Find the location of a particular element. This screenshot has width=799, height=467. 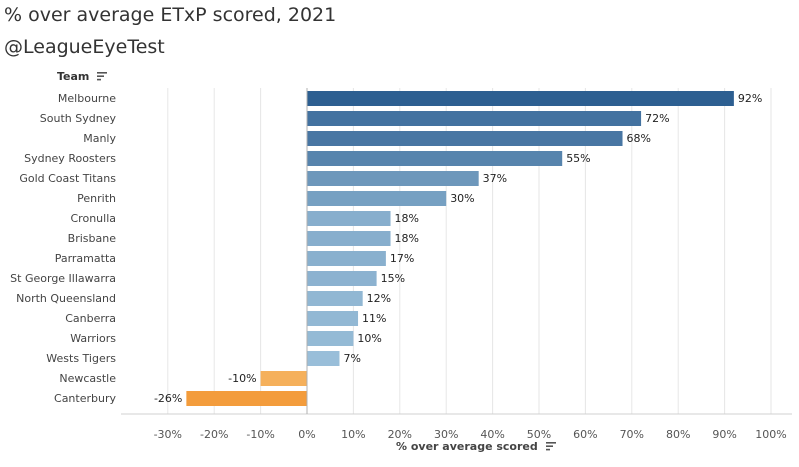

data-label: 68% is located at coordinates (639, 138).